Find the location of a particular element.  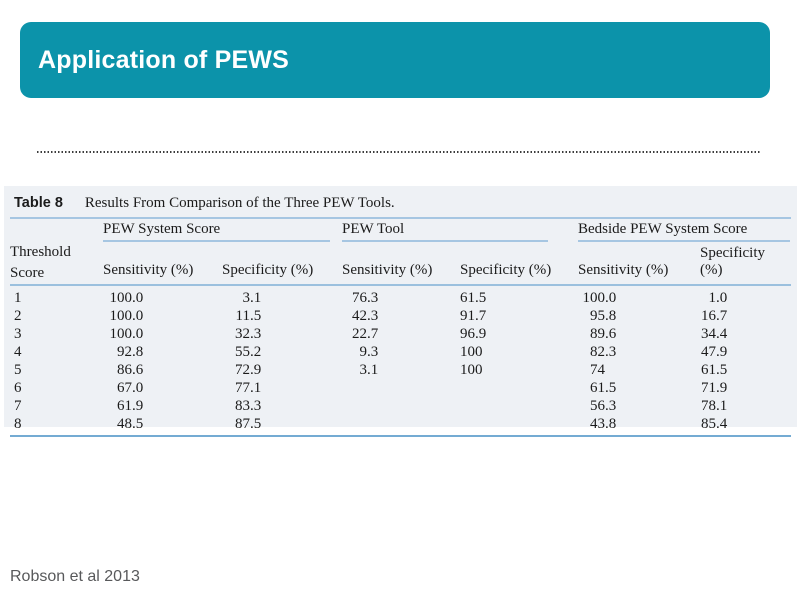

value-cell: 43.8 is located at coordinates (639, 426).